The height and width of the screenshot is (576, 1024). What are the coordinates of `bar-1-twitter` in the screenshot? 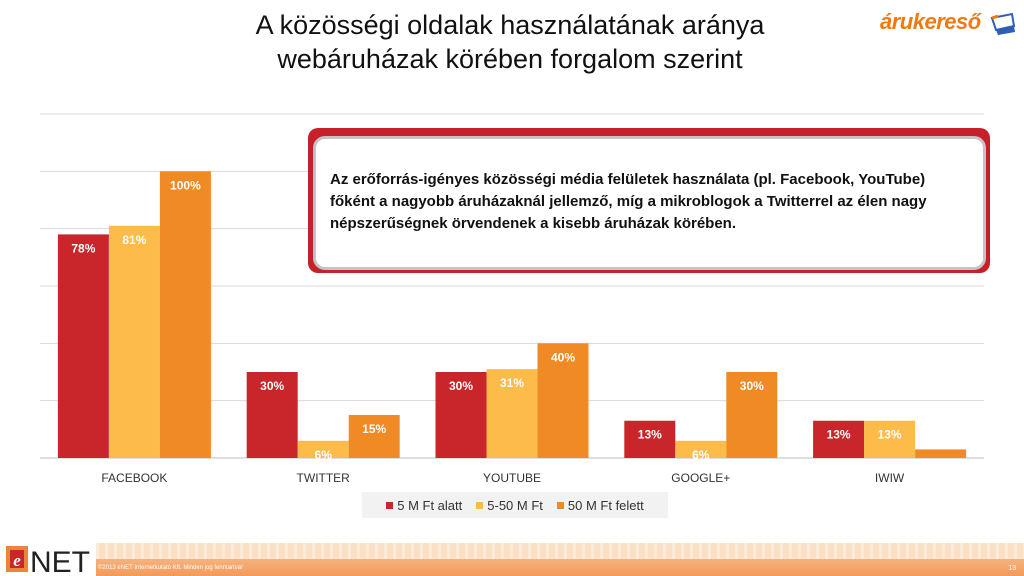 It's located at (272, 415).